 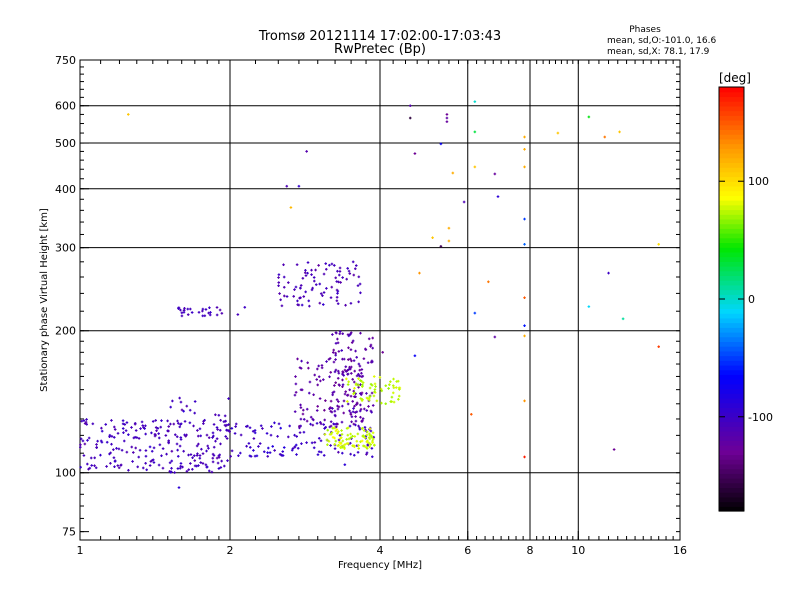 I want to click on y-axis-label: Stationary phase Virtual Height [km], so click(x=44, y=300).